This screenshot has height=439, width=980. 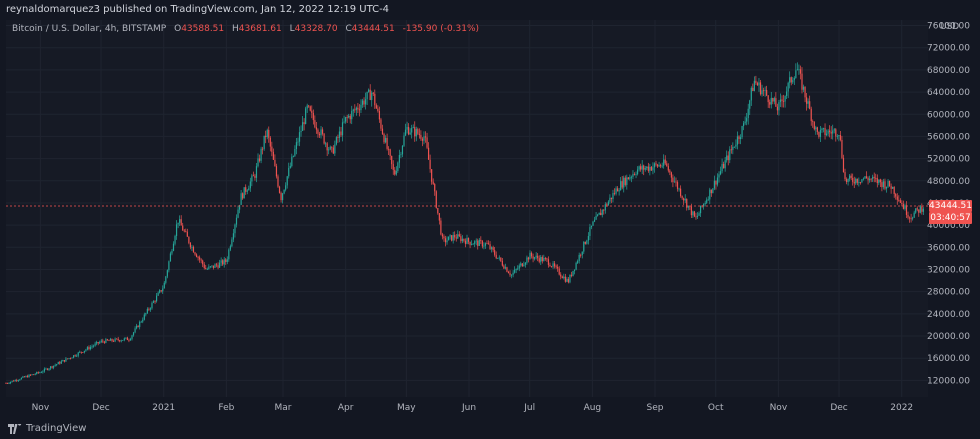 I want to click on tradingview-logo-icon, so click(x=15, y=428).